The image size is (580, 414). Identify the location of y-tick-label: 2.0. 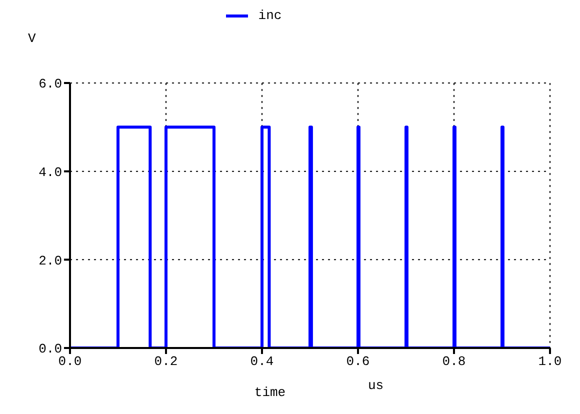
(50, 260).